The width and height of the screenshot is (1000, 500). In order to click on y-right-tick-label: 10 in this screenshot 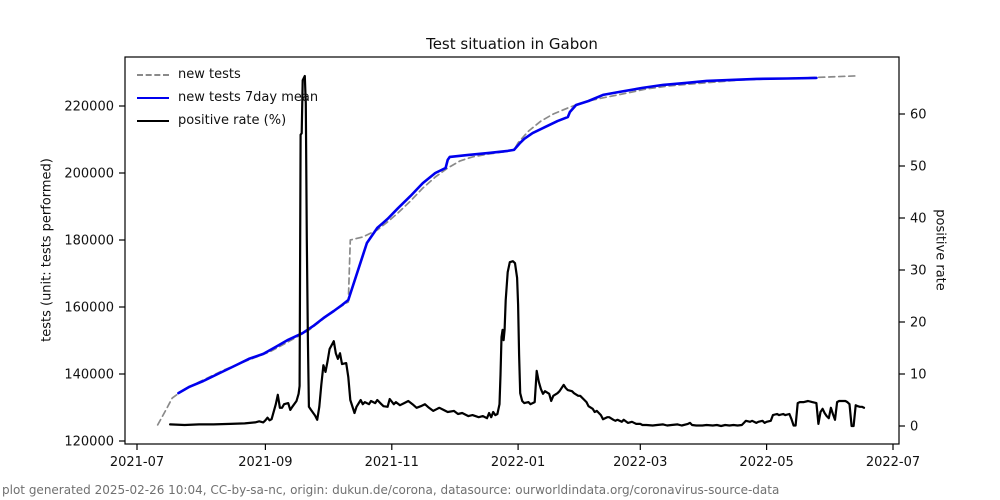, I will do `click(918, 375)`.